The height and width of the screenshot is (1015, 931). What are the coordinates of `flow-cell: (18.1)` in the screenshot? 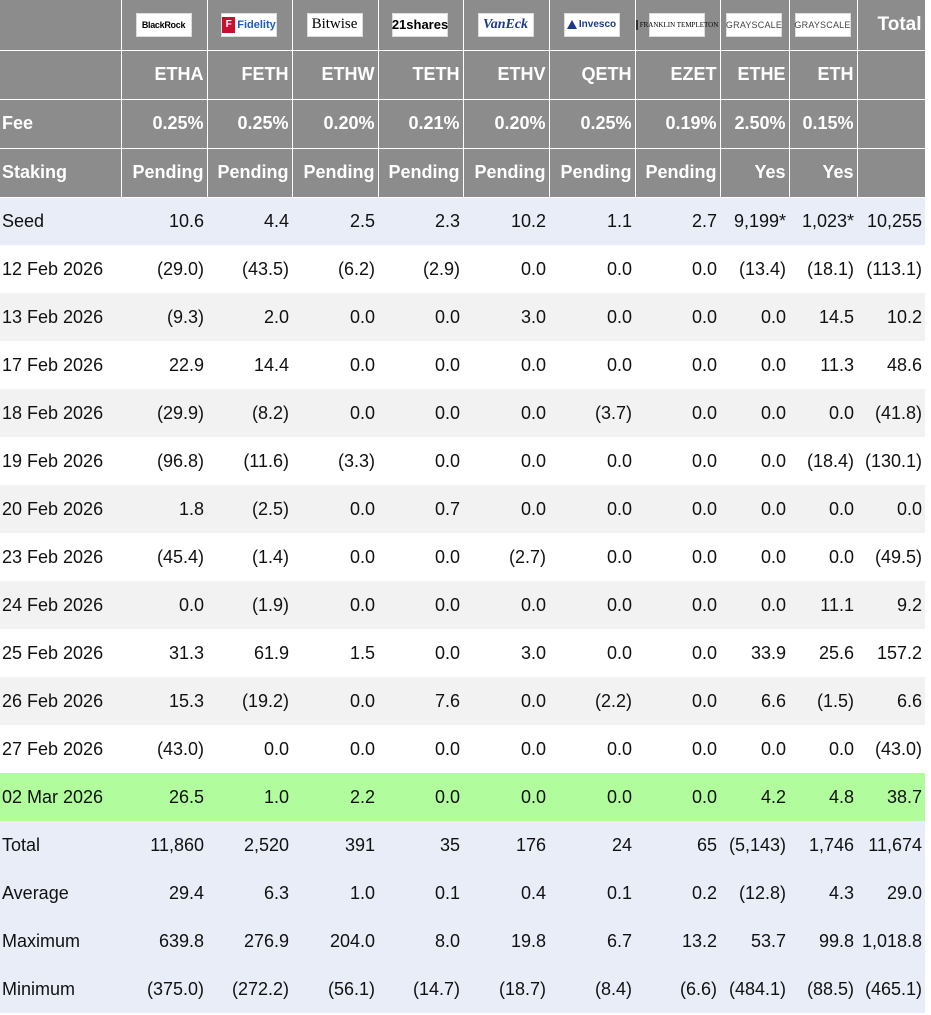 It's located at (823, 269).